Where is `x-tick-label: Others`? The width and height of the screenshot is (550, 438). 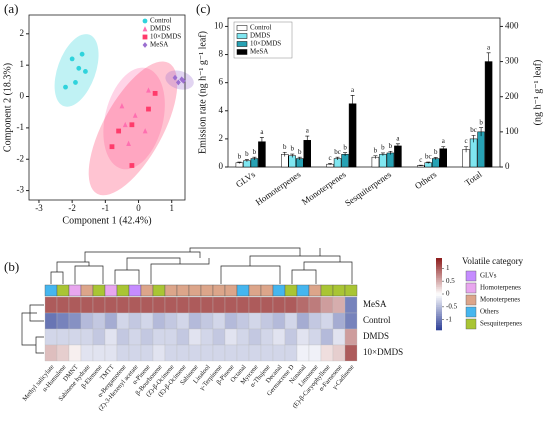
x-tick-label: Others is located at coordinates (426, 180).